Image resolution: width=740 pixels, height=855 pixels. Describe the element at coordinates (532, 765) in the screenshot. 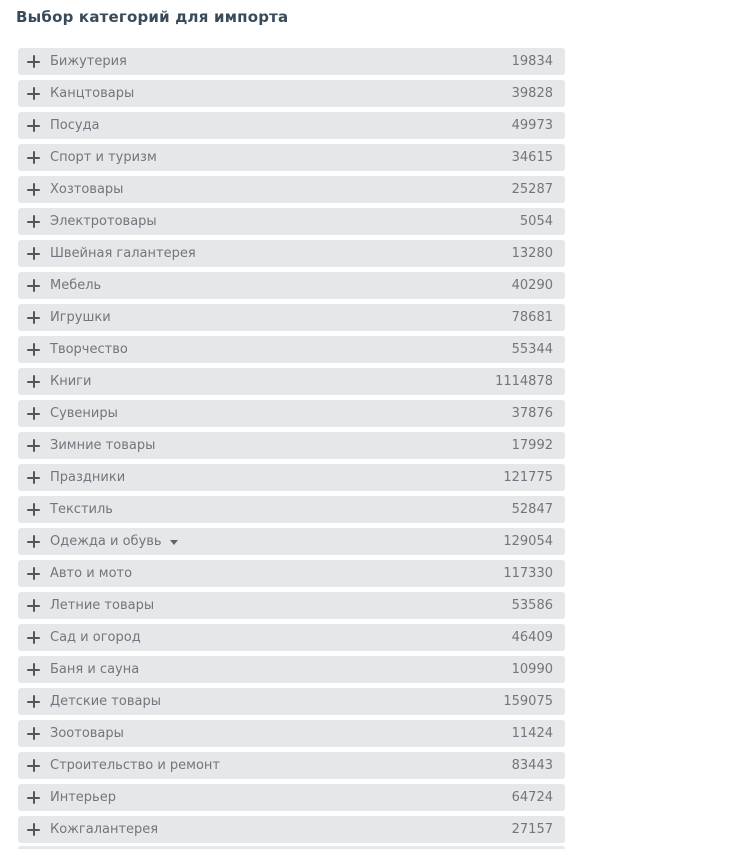

I see `category-count: 83443` at that location.